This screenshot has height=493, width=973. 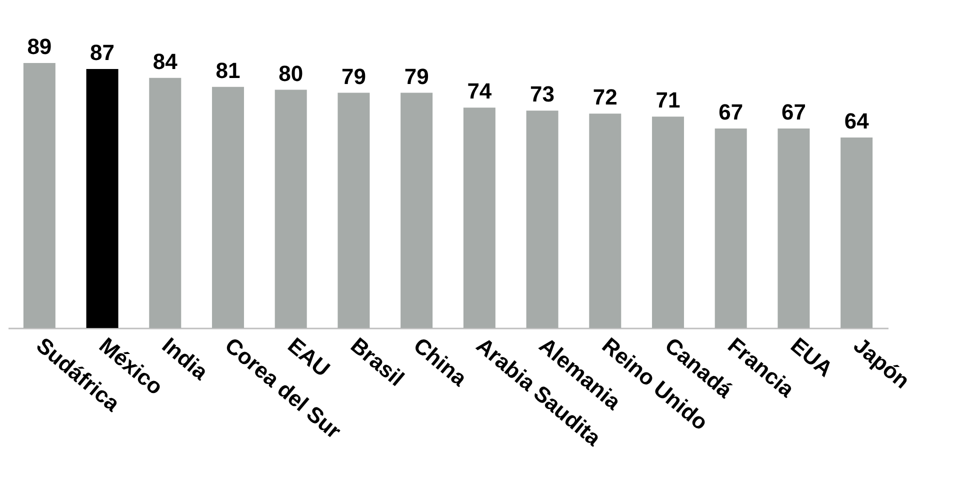 What do you see at coordinates (668, 100) in the screenshot?
I see `data-label: 71` at bounding box center [668, 100].